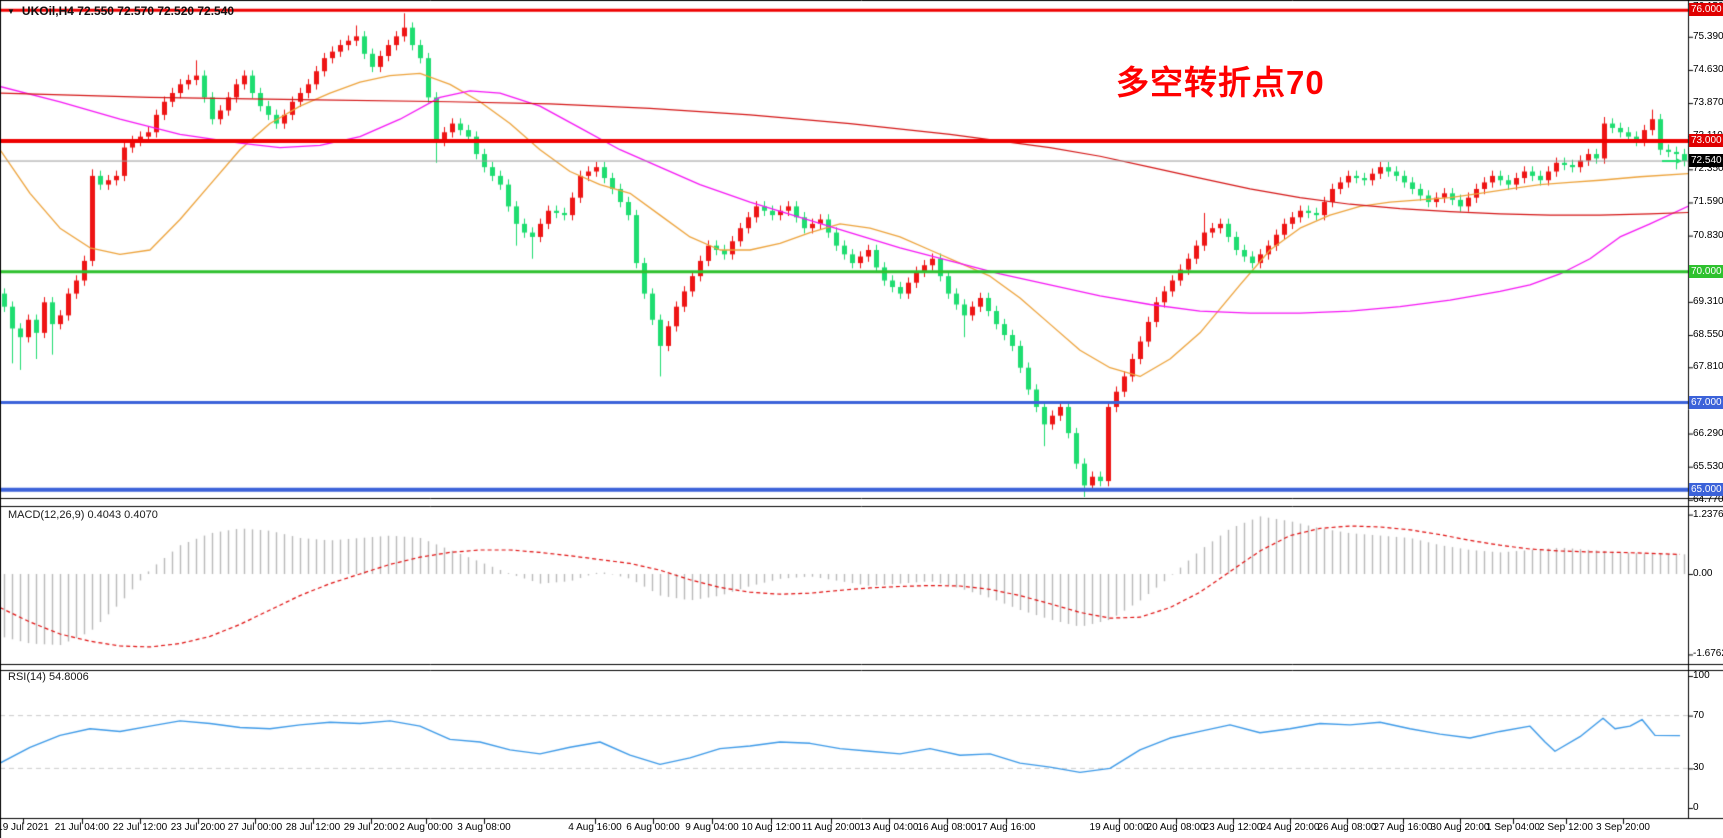  Describe the element at coordinates (1708, 335) in the screenshot. I see `price-tick-label: 68.550` at that location.